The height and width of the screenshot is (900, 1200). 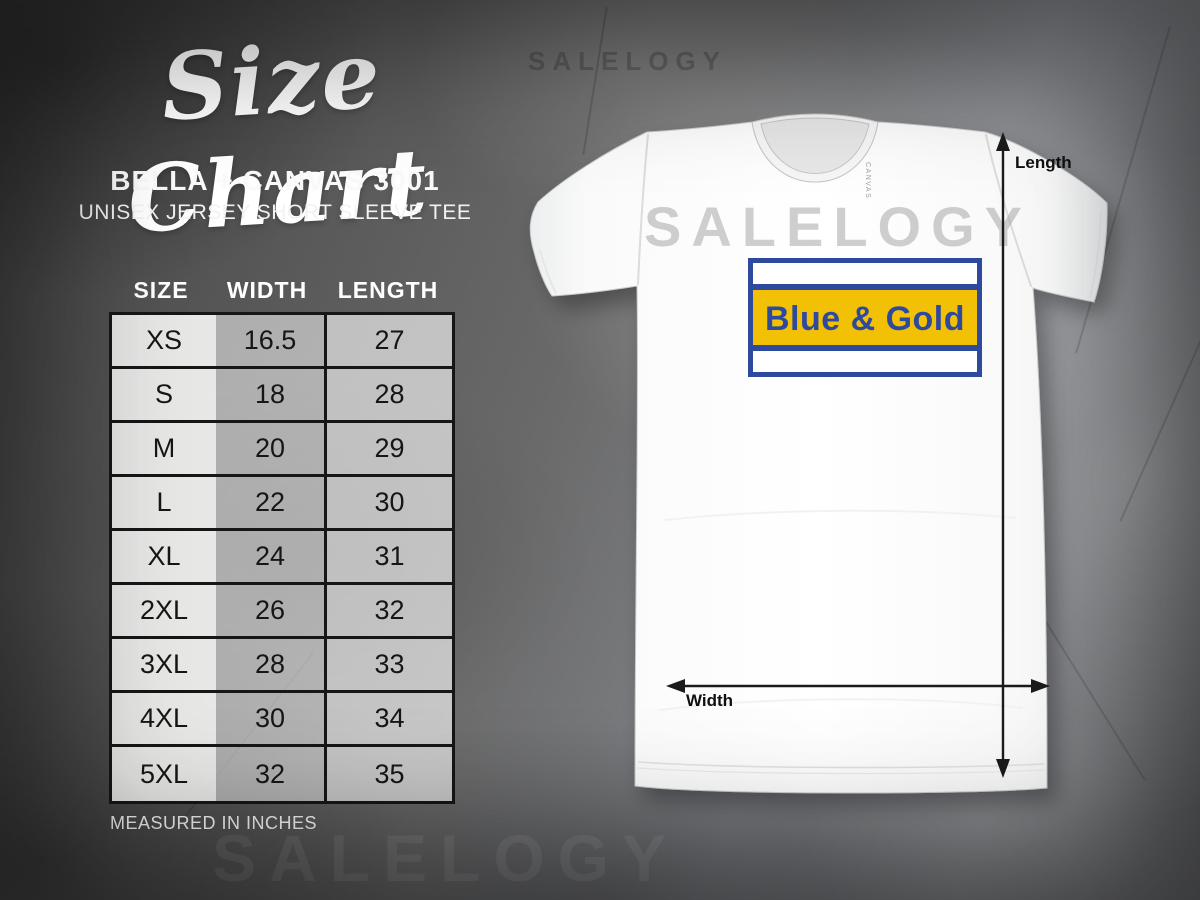 I want to click on length-cell: 35, so click(x=388, y=774).